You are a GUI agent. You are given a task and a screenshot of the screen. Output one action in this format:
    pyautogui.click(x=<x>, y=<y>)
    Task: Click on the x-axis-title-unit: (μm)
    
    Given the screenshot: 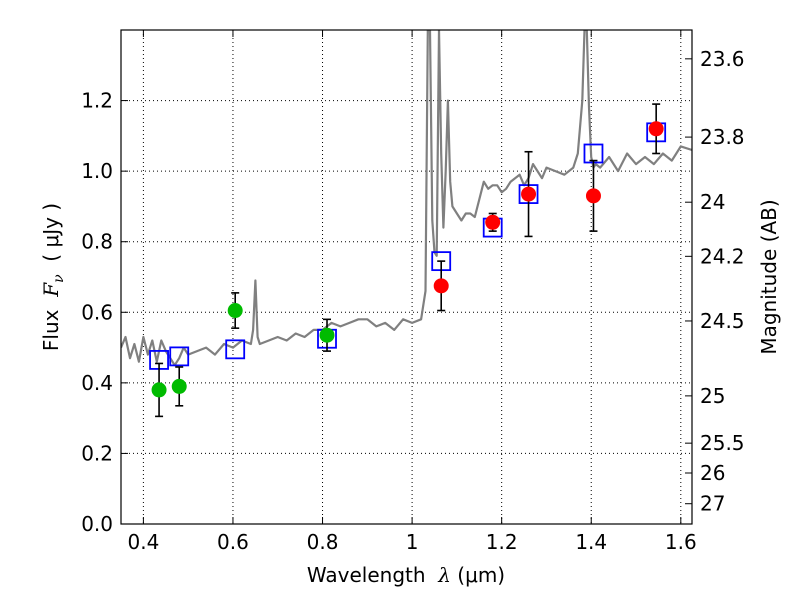 What is the action you would take?
    pyautogui.click(x=478, y=575)
    